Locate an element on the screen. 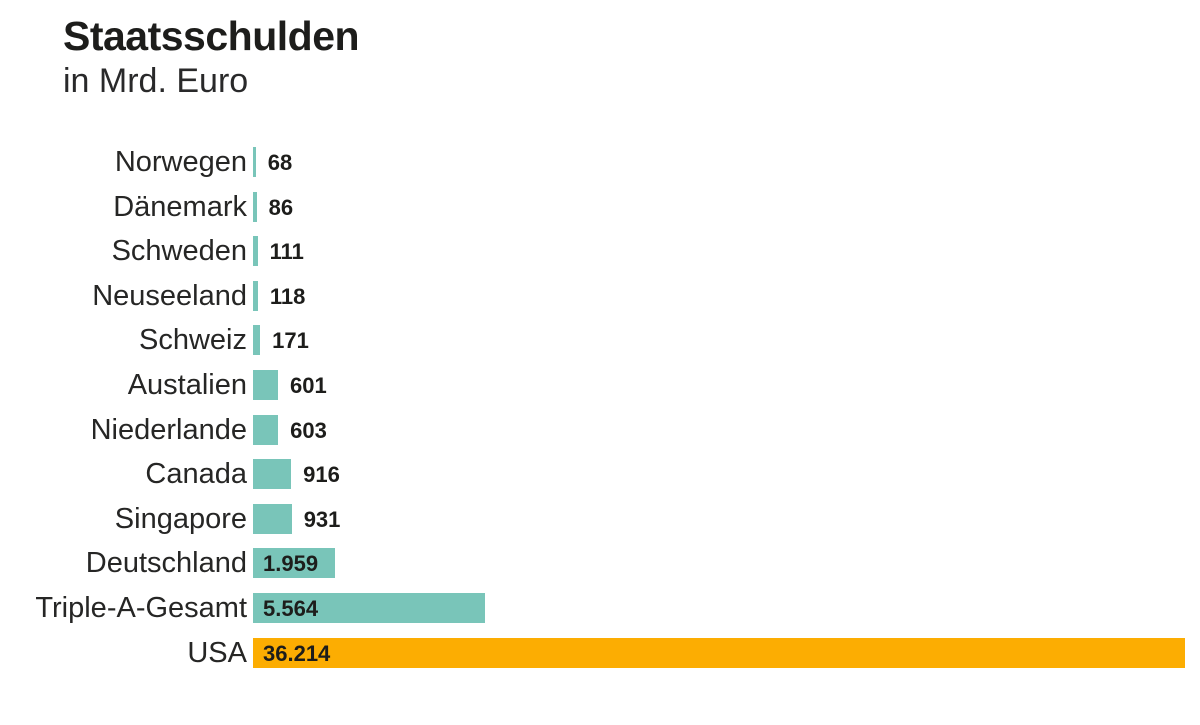 This screenshot has height=725, width=1200. bar-row: Schweden 111 is located at coordinates (592, 251).